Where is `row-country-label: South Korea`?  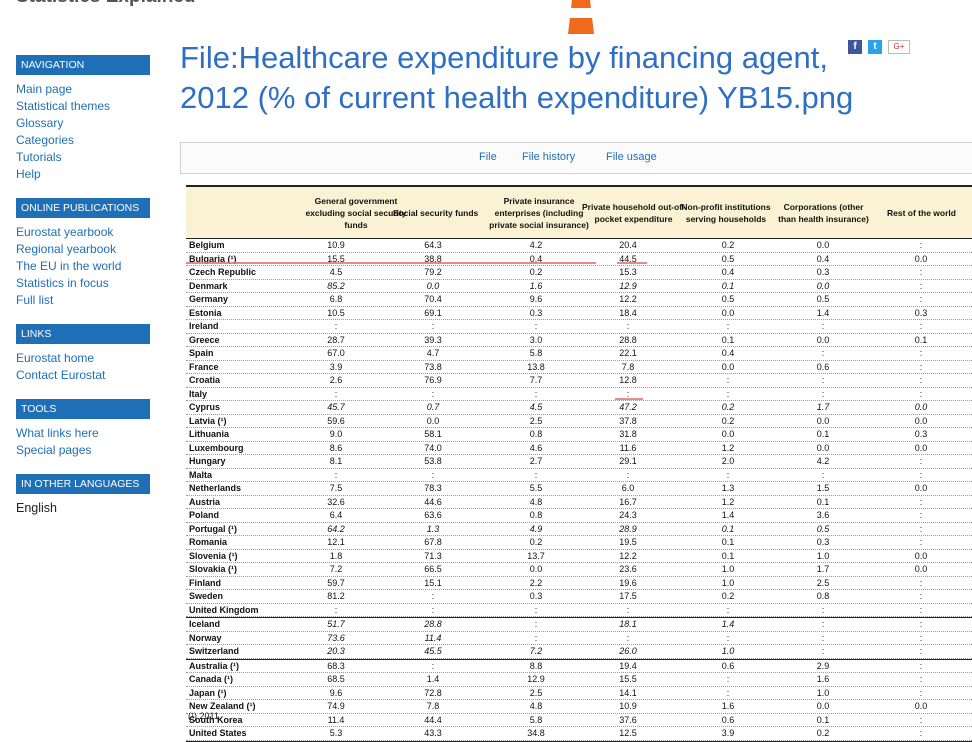 row-country-label: South Korea is located at coordinates (216, 719).